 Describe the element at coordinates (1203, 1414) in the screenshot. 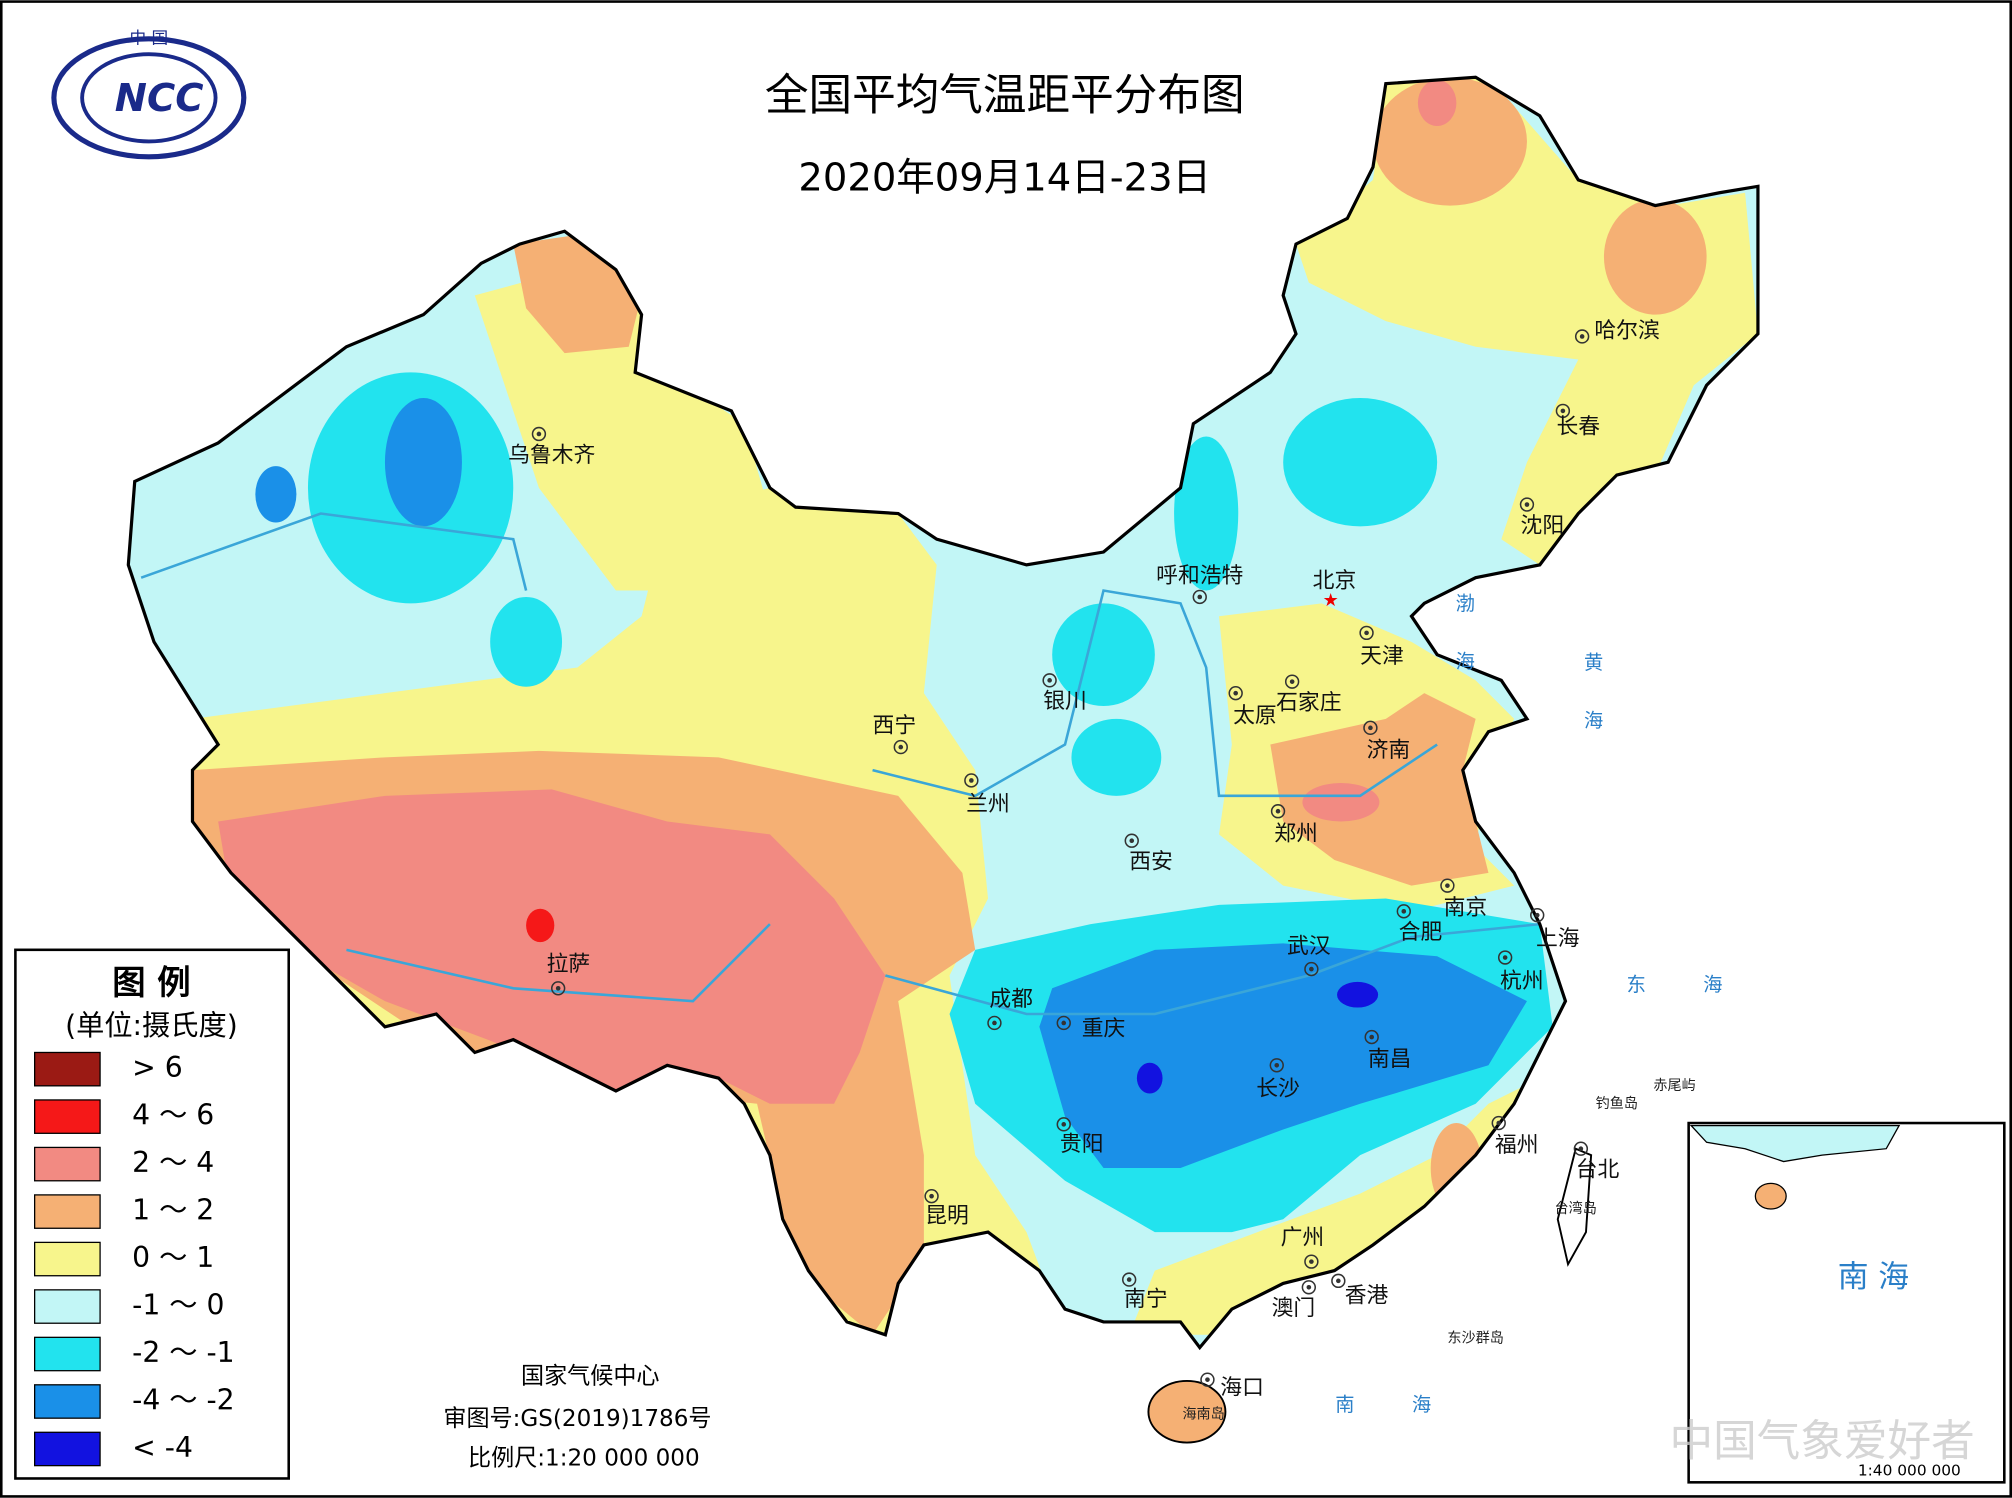

I see `place-label: 海南岛` at that location.